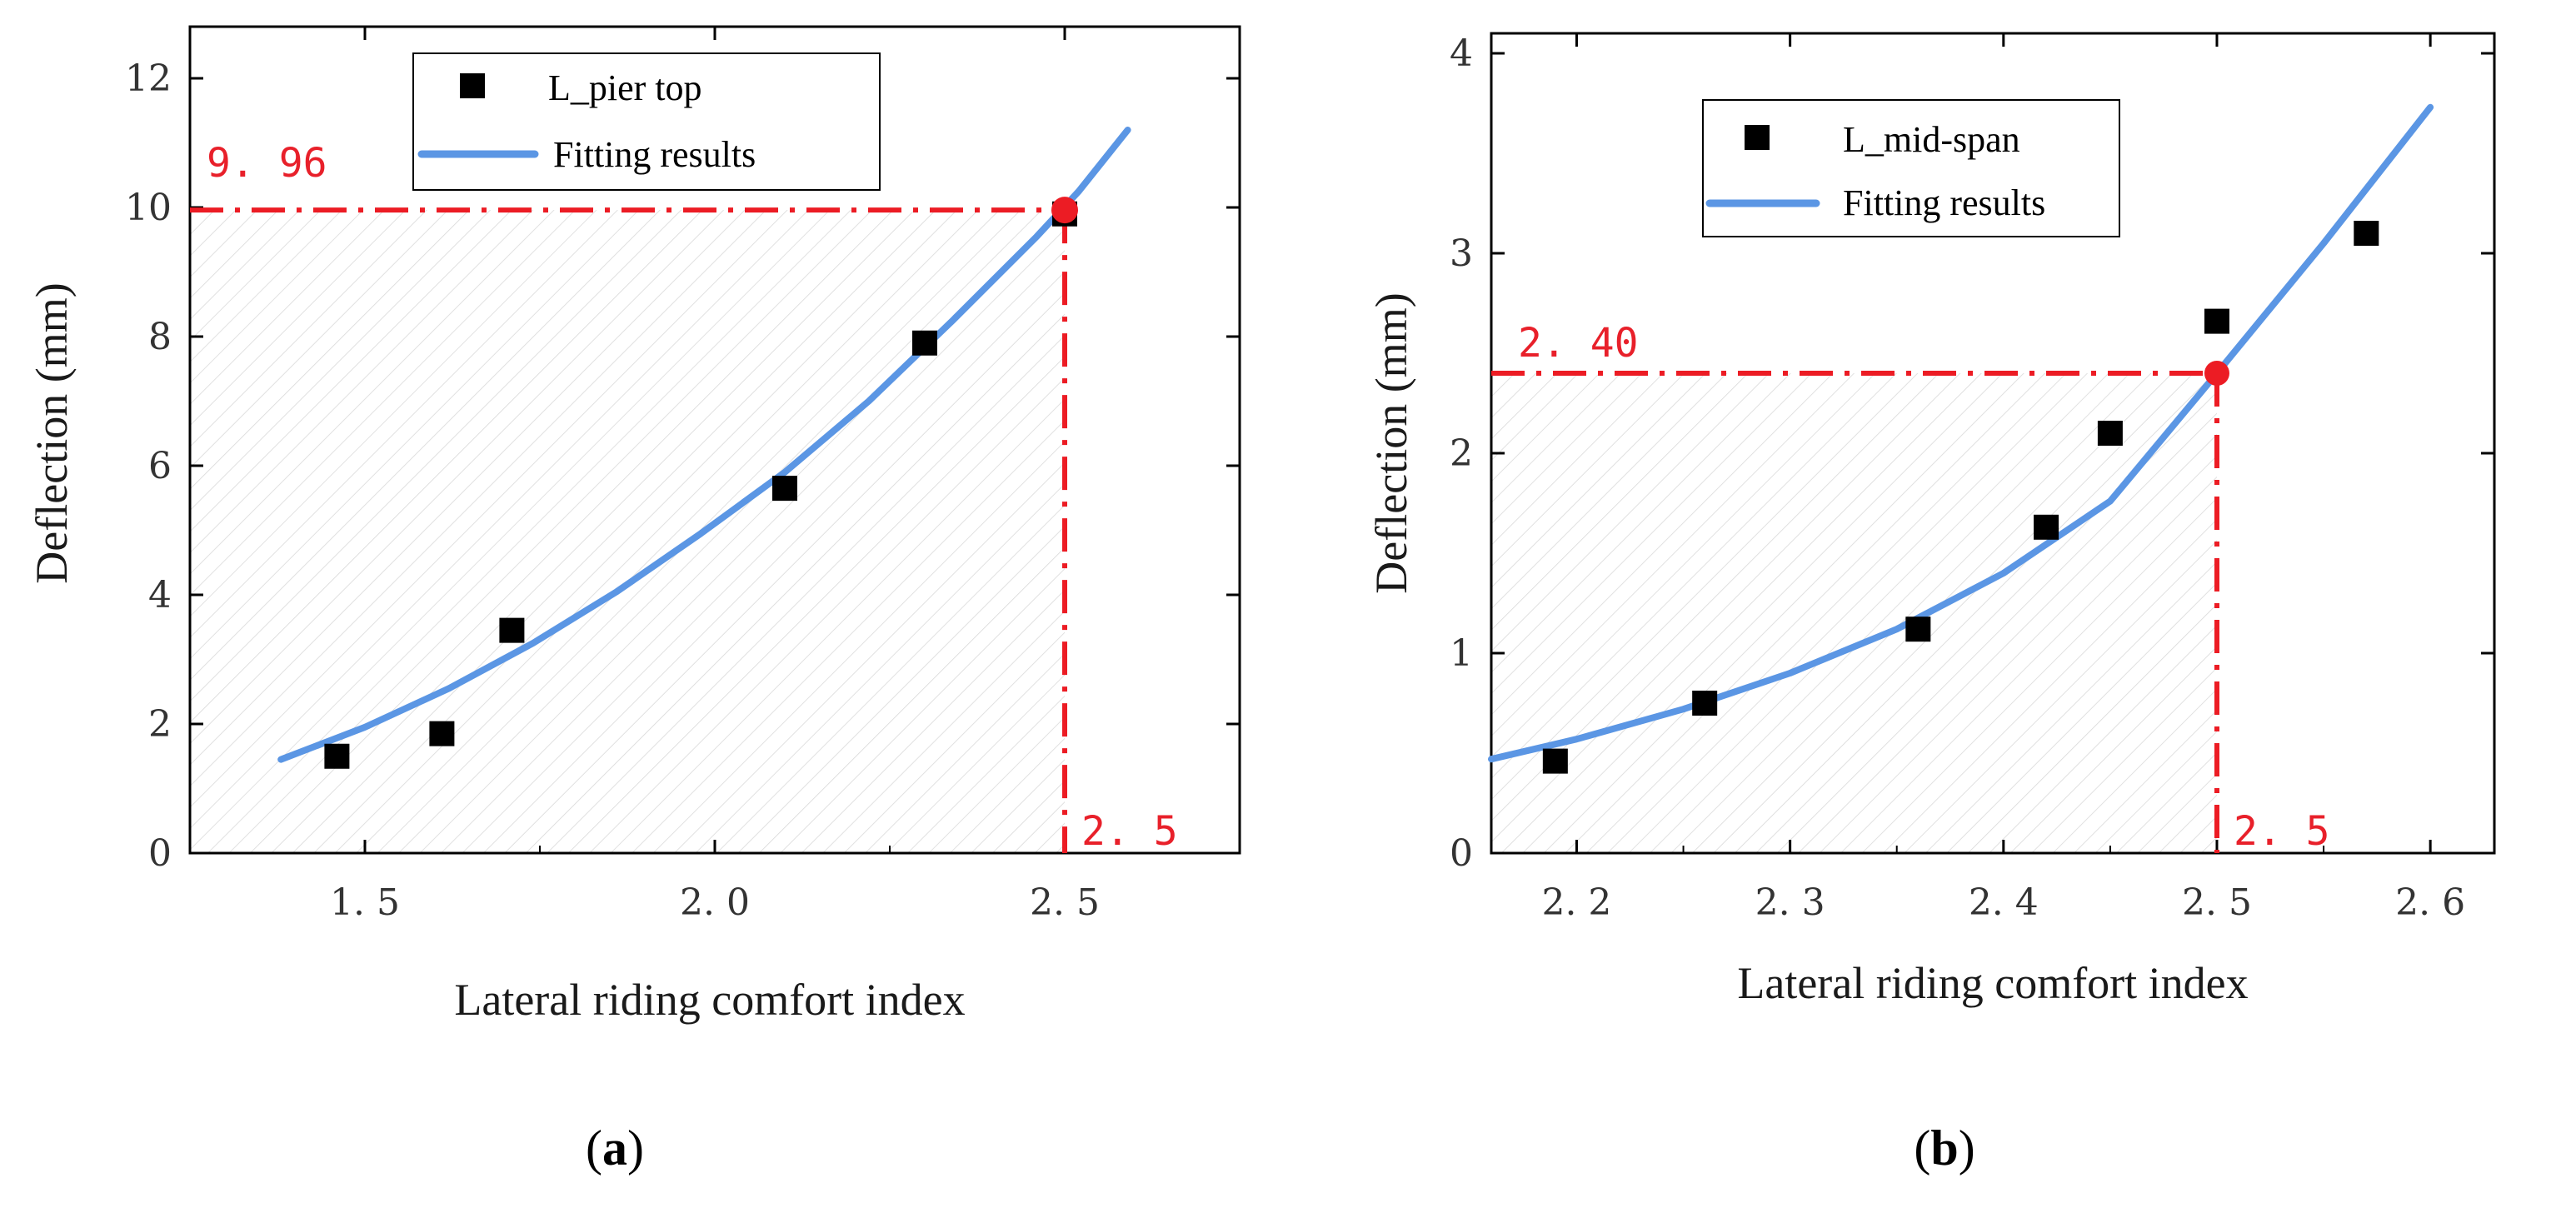  Describe the element at coordinates (365, 902) in the screenshot. I see `x-tick-label: 1. 5` at that location.